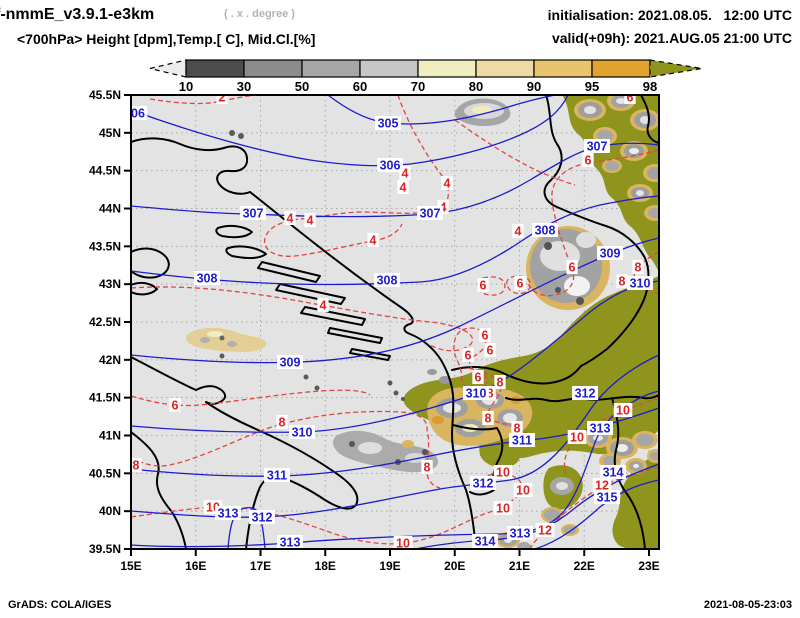  Describe the element at coordinates (748, 605) in the screenshot. I see `render-timestamp: 2021-08-05-23:03` at that location.